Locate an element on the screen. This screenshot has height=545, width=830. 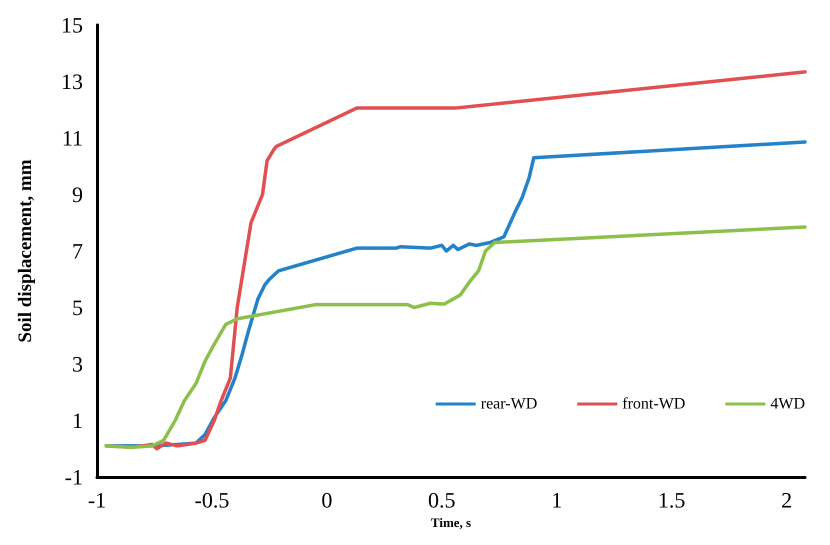
x-axis-title: Time, s is located at coordinates (451, 522).